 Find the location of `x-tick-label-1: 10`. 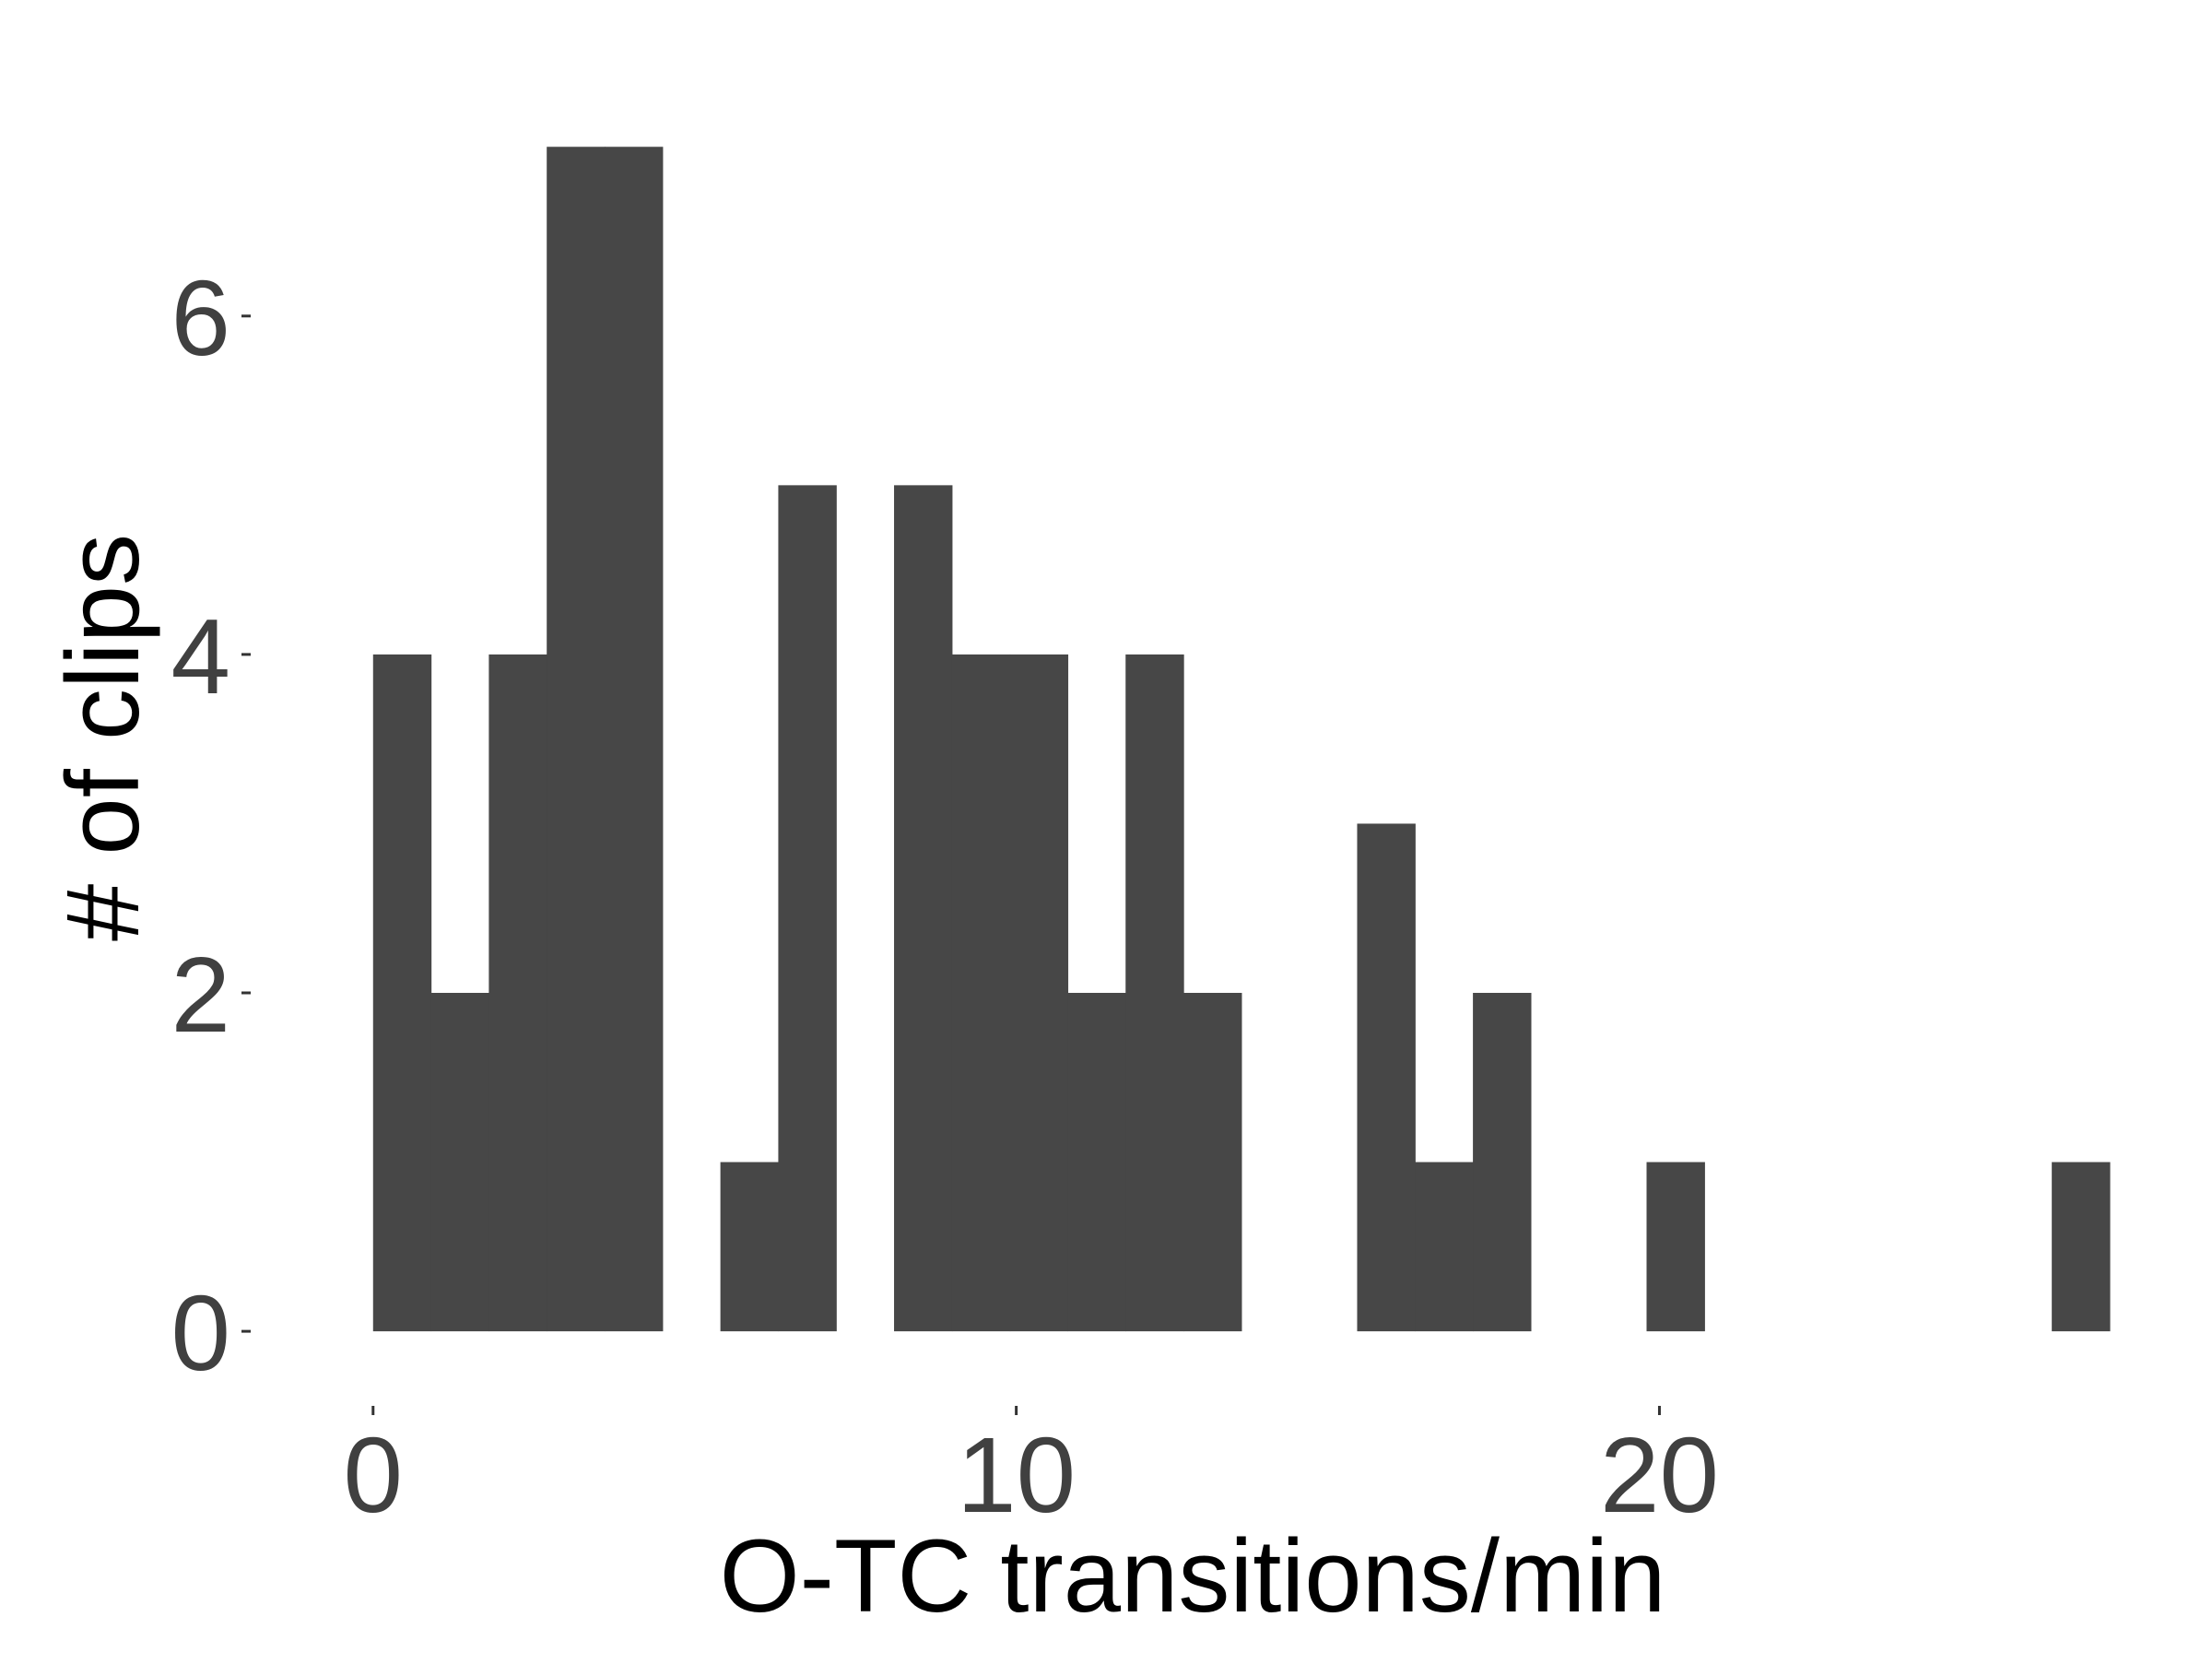

x-tick-label-1: 10 is located at coordinates (1016, 1475).